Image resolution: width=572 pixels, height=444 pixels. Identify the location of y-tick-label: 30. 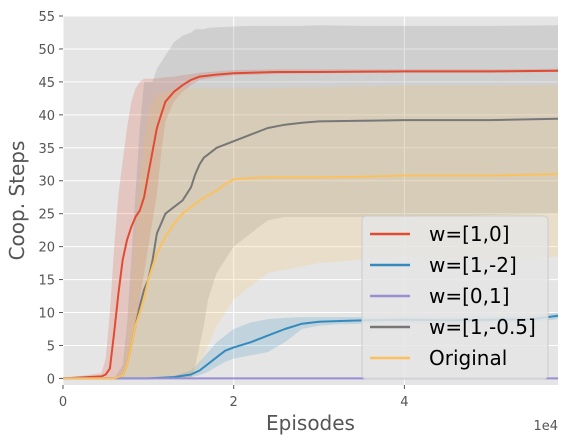
(46, 182).